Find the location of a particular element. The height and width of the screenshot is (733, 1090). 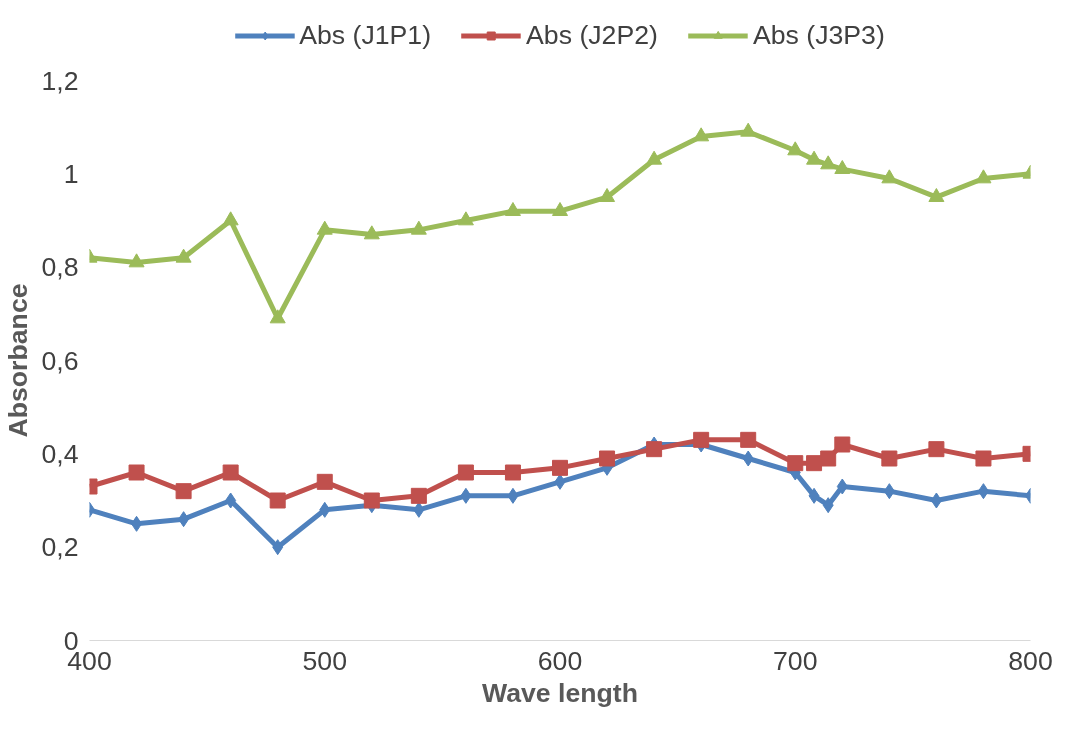

legend-label: Abs (J2P2) is located at coordinates (592, 35).